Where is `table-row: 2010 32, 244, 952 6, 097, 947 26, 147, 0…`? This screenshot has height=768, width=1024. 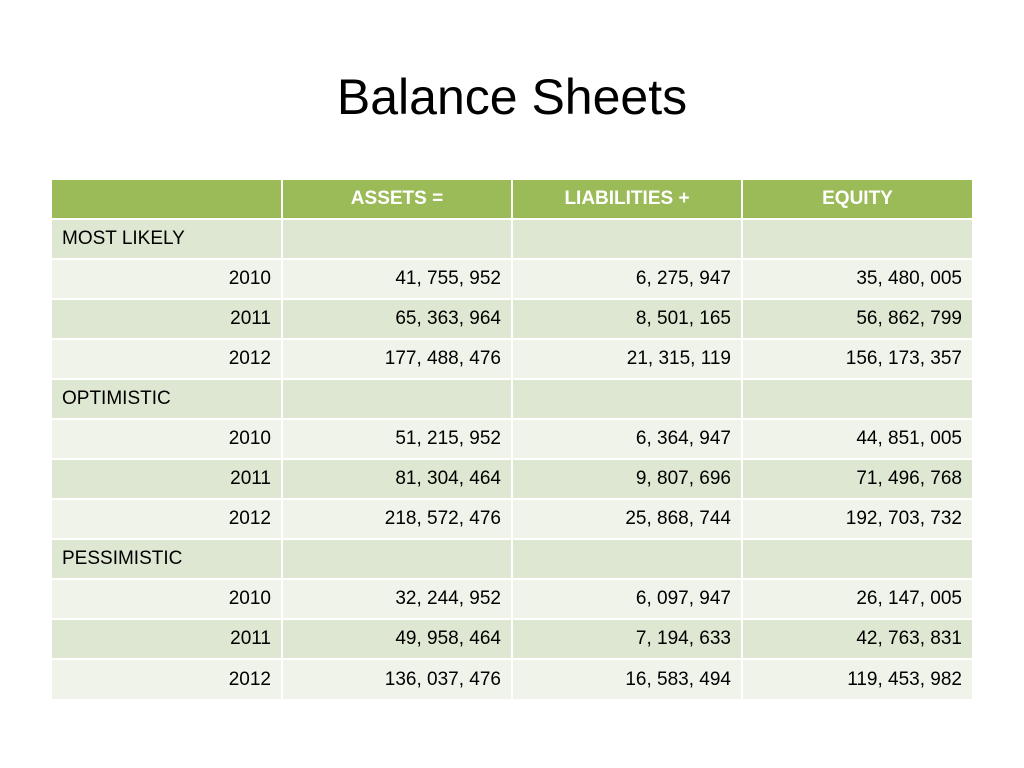
table-row: 2010 32, 244, 952 6, 097, 947 26, 147, 0… is located at coordinates (512, 598).